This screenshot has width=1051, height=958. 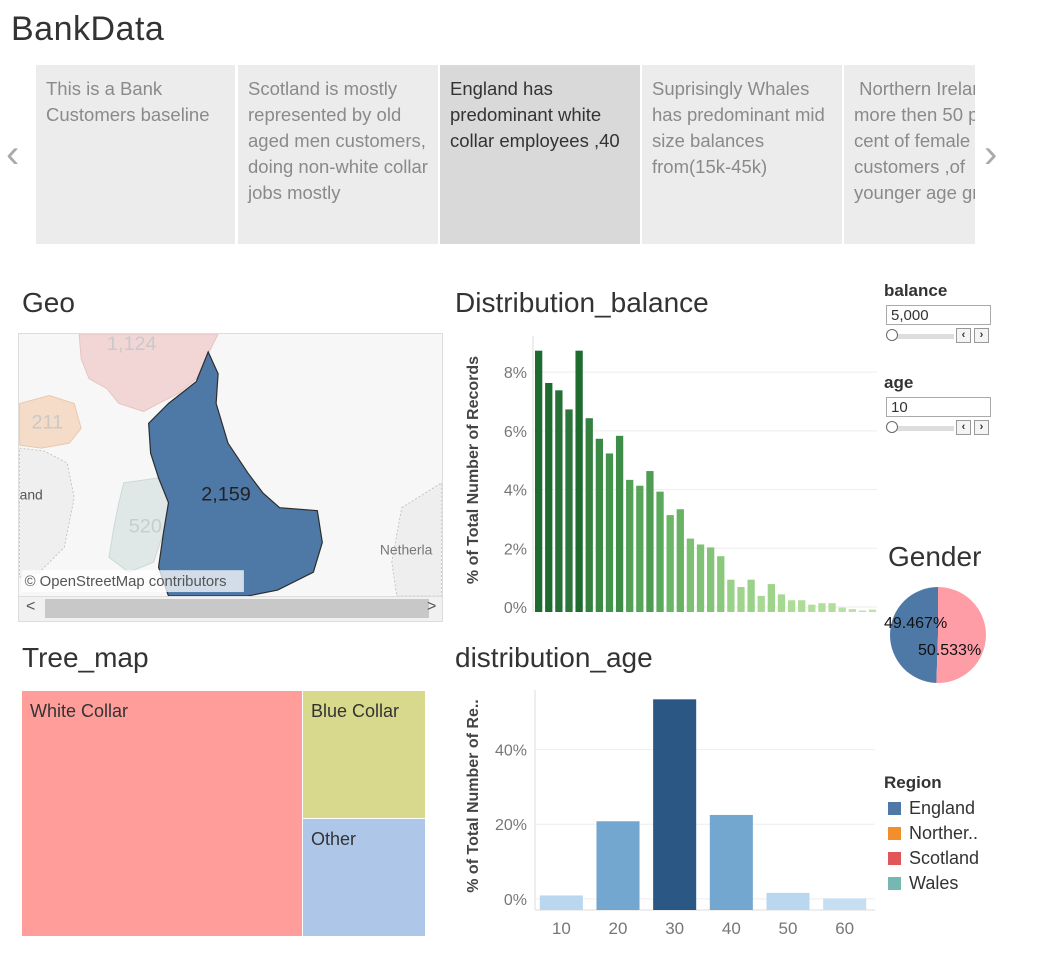 What do you see at coordinates (961, 635) in the screenshot?
I see `pie-slice` at bounding box center [961, 635].